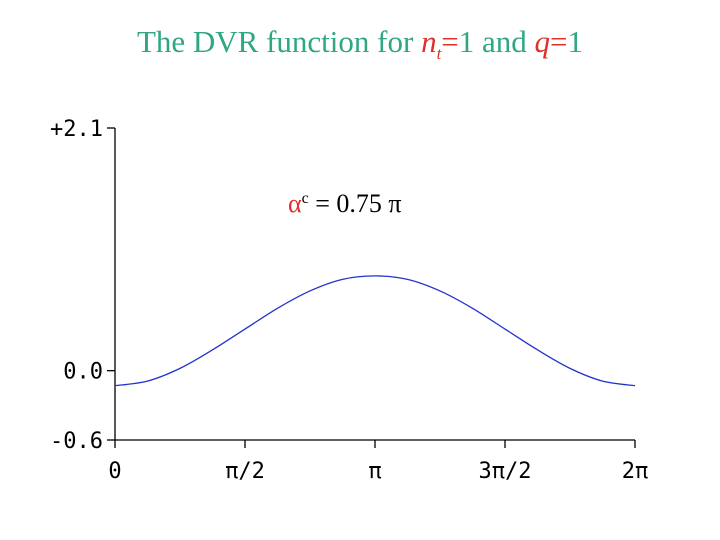 This screenshot has height=540, width=720. Describe the element at coordinates (76, 441) in the screenshot. I see `y-tick-label: -0.6` at that location.